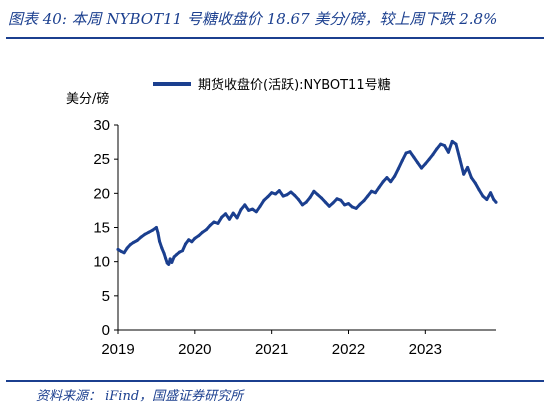  Describe the element at coordinates (101, 228) in the screenshot. I see `y-tick-label: 15` at that location.